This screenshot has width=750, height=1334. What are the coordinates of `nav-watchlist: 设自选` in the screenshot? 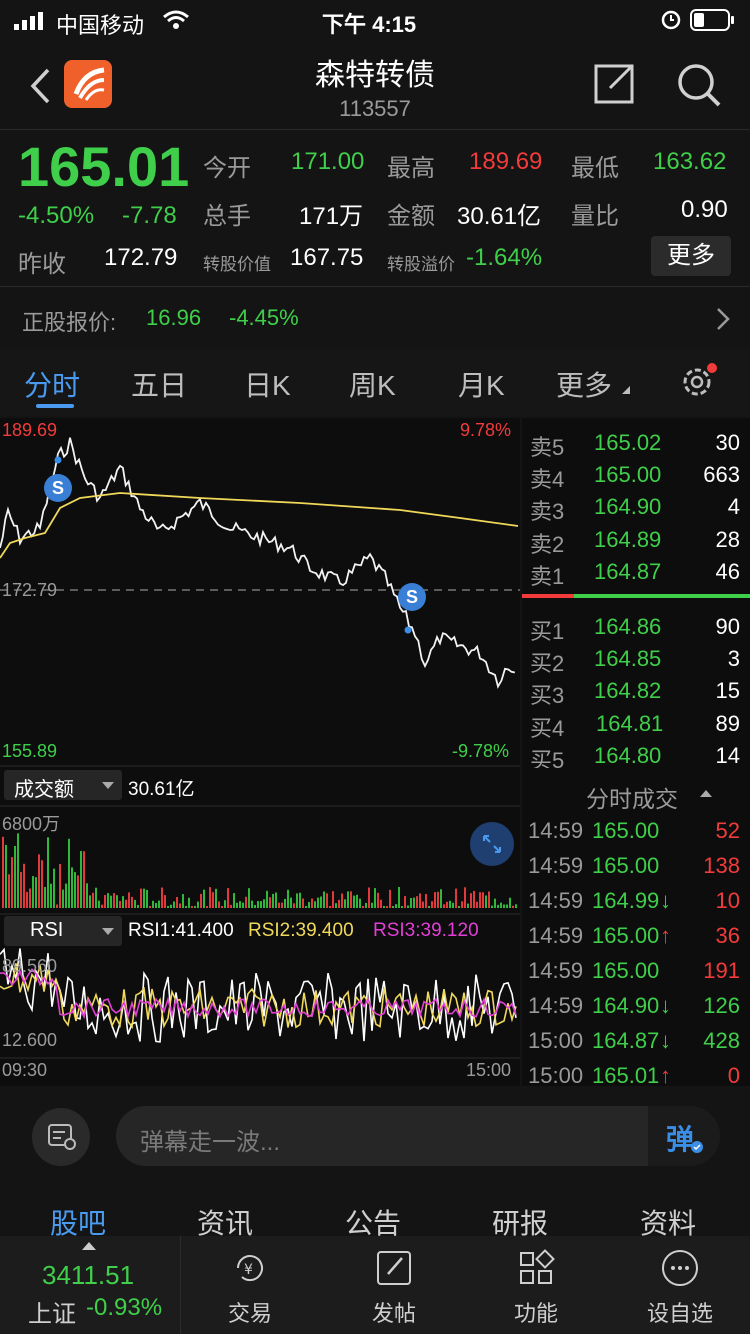 It's located at (680, 1287).